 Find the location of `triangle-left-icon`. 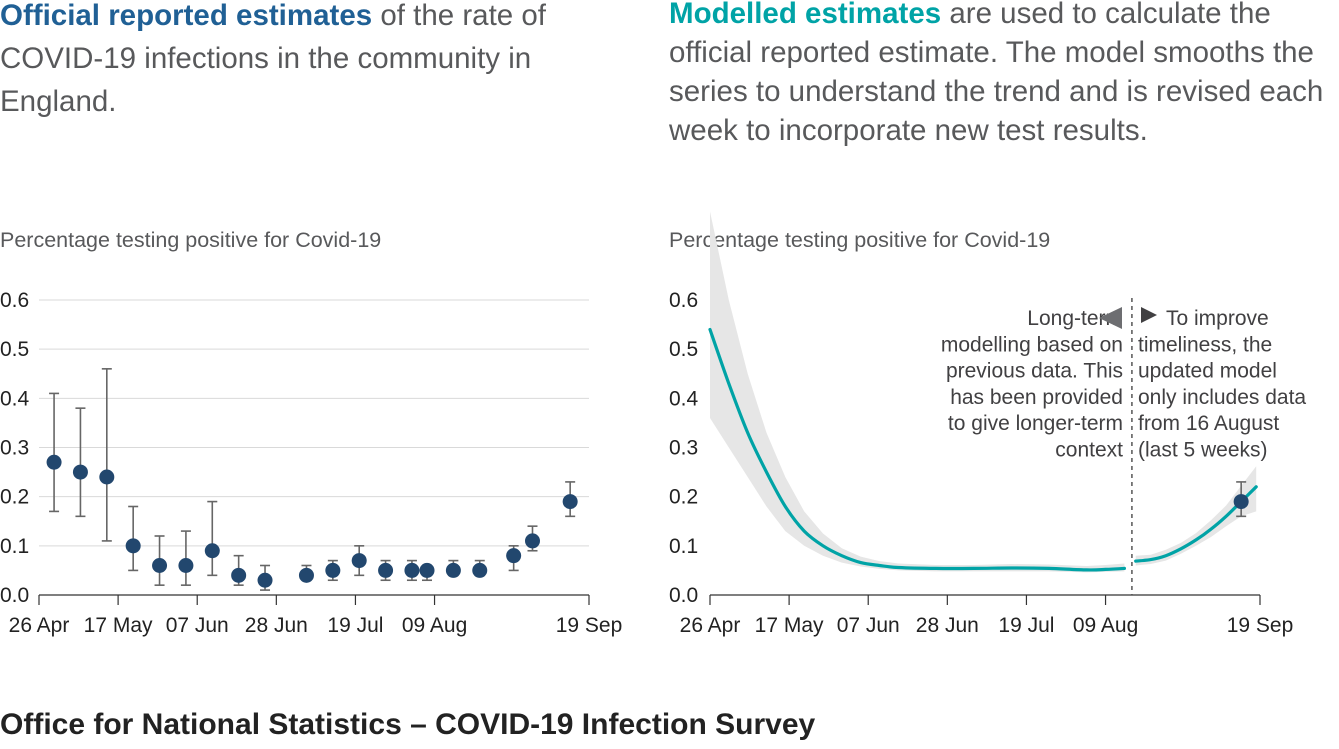

triangle-left-icon is located at coordinates (1110, 318).